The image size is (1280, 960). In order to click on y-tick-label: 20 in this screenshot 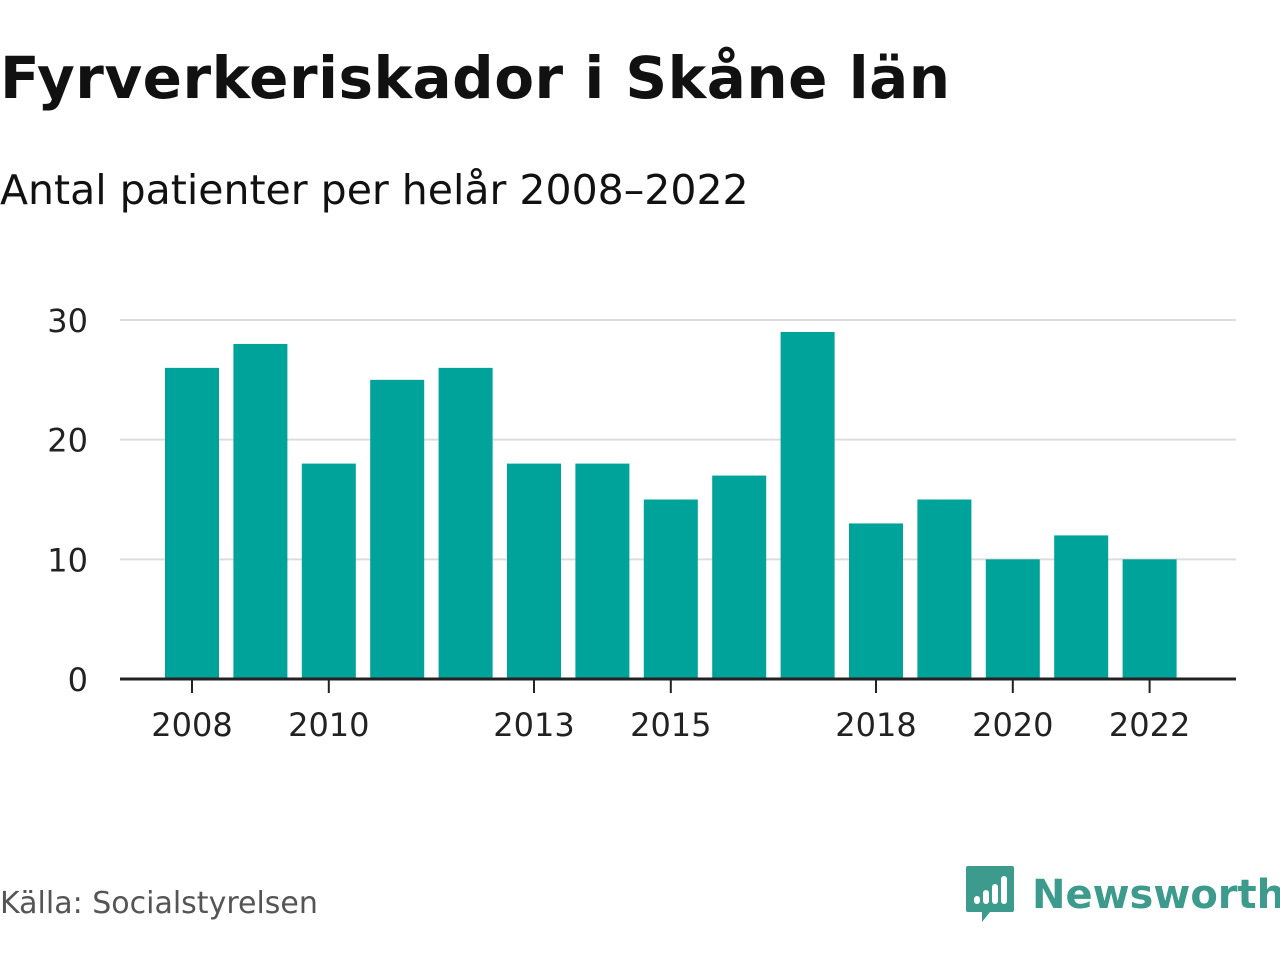, I will do `click(67, 441)`.